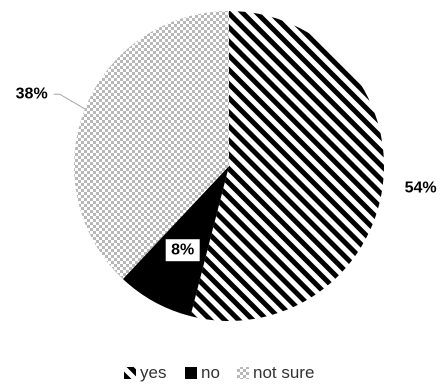 The image size is (447, 389). What do you see at coordinates (243, 373) in the screenshot?
I see `legend-swatch-not-sure` at bounding box center [243, 373].